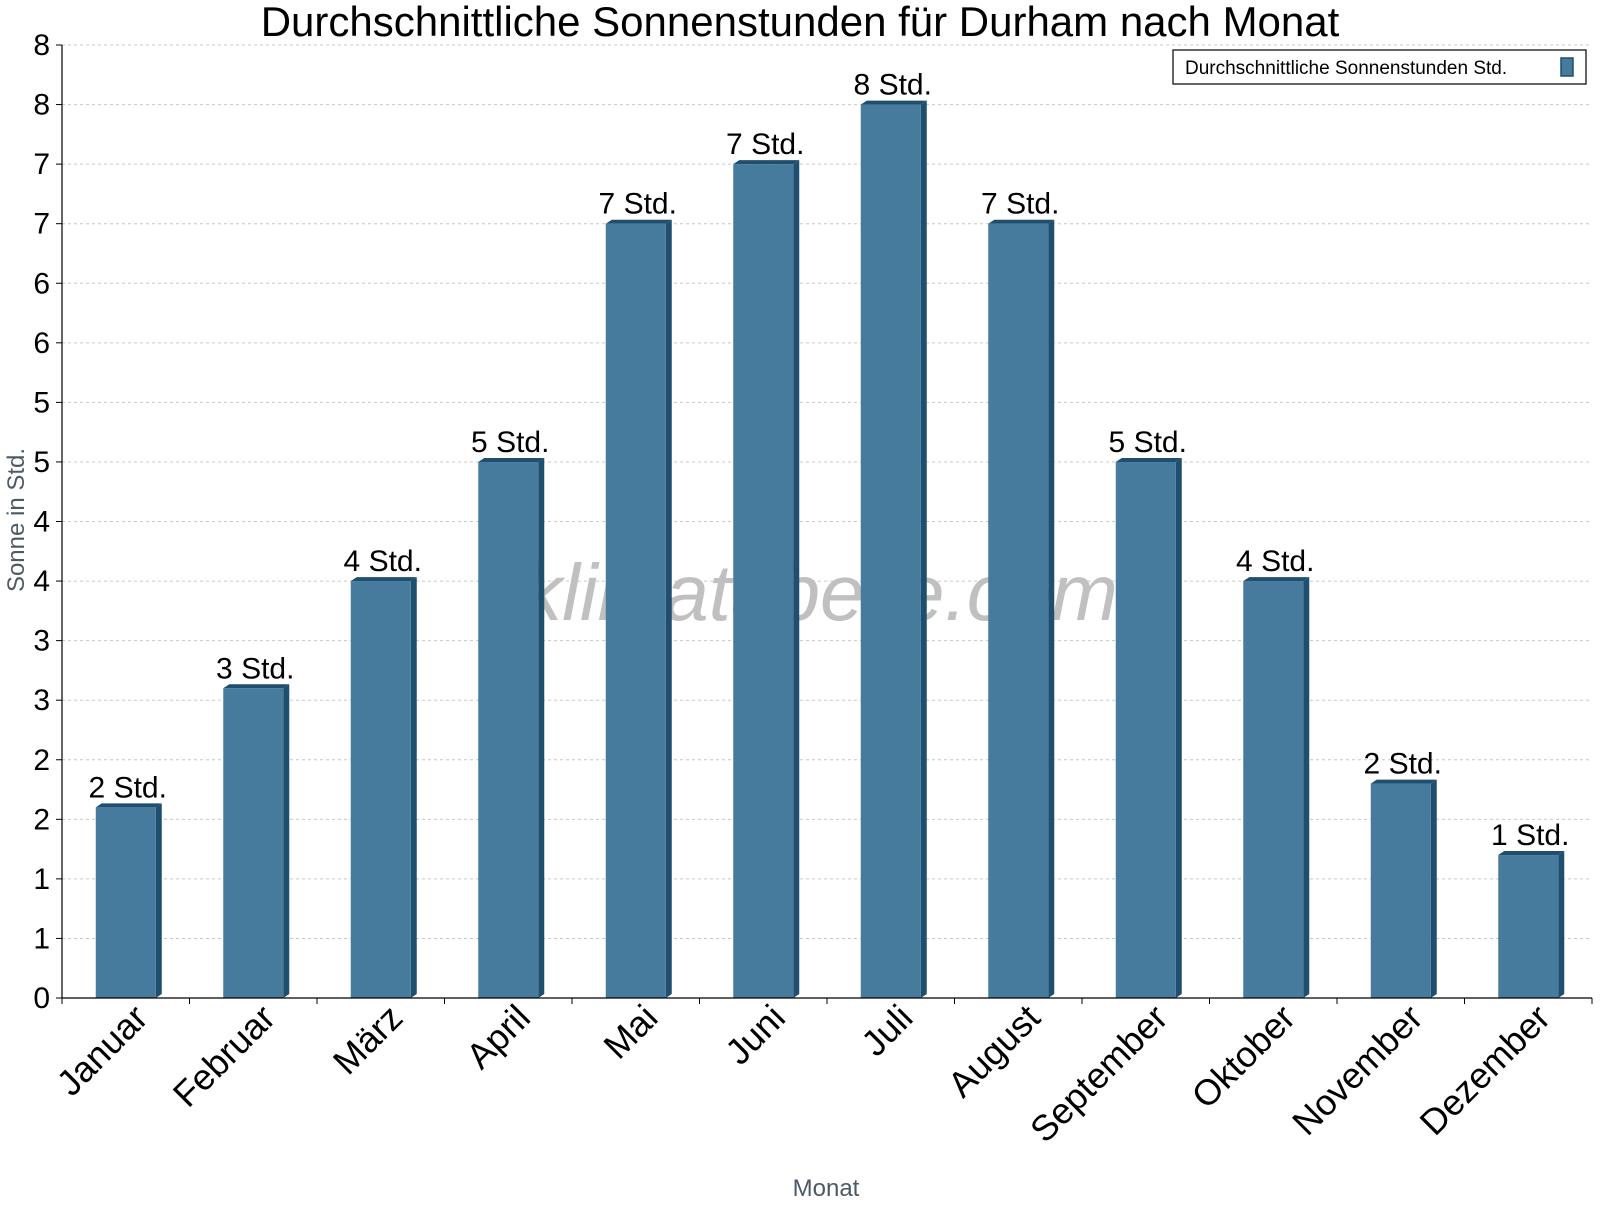 This screenshot has height=1205, width=1600. What do you see at coordinates (368, 1040) in the screenshot?
I see `x-tick-label: März` at bounding box center [368, 1040].